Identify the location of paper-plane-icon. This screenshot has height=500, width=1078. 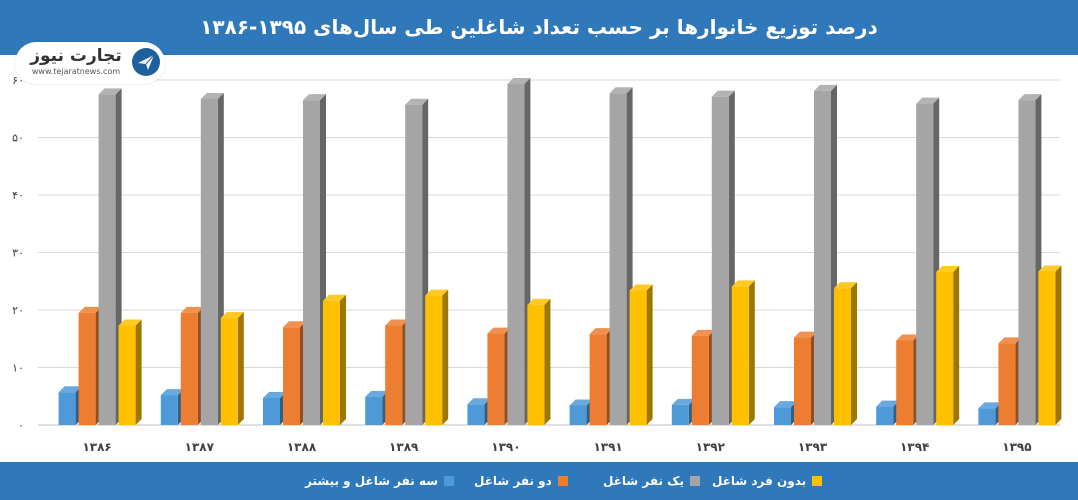
(146, 62).